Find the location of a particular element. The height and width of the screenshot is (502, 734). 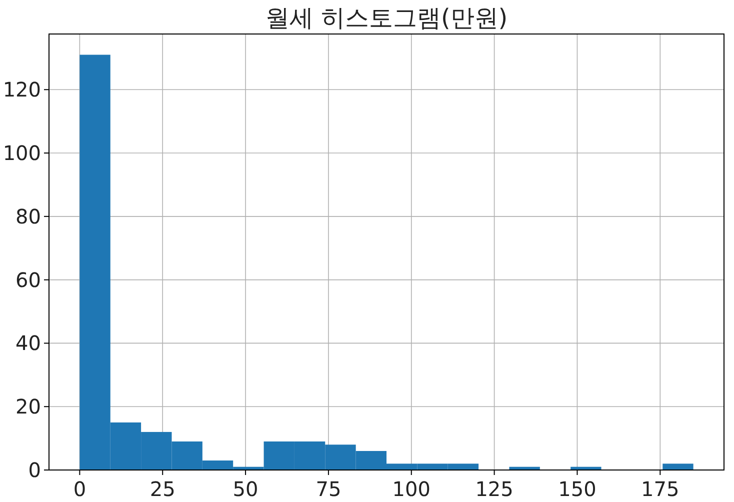

y-tick-label: 0 is located at coordinates (34, 470).